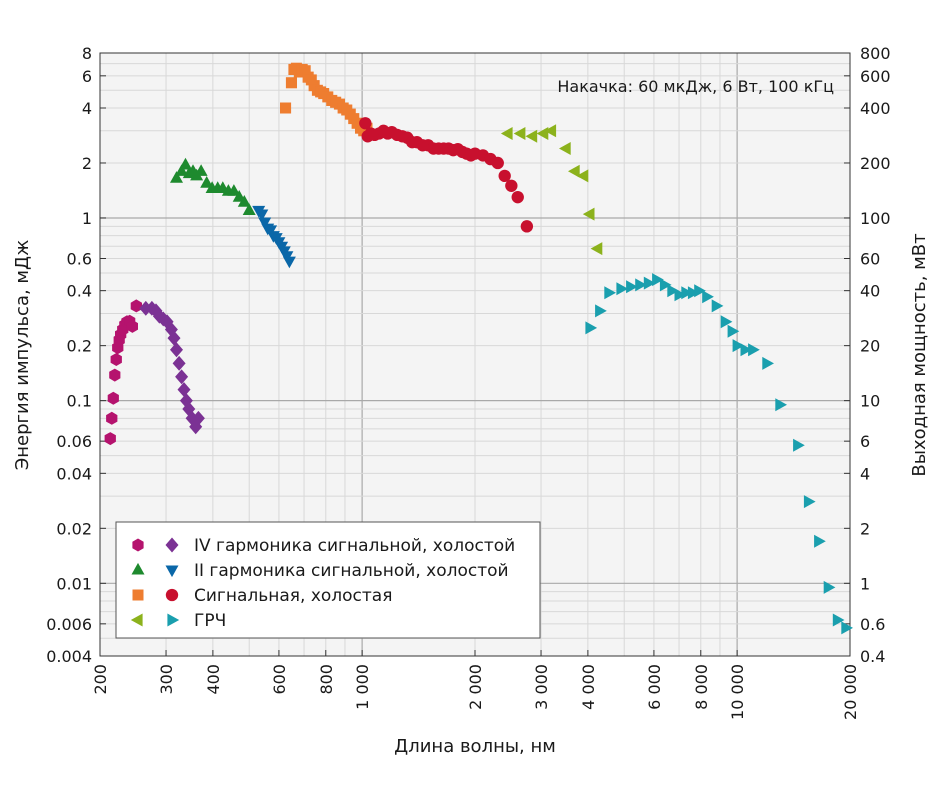 This screenshot has width=941, height=800. What do you see at coordinates (274, 237) in the screenshot?
I see `series-triangle-down` at bounding box center [274, 237].